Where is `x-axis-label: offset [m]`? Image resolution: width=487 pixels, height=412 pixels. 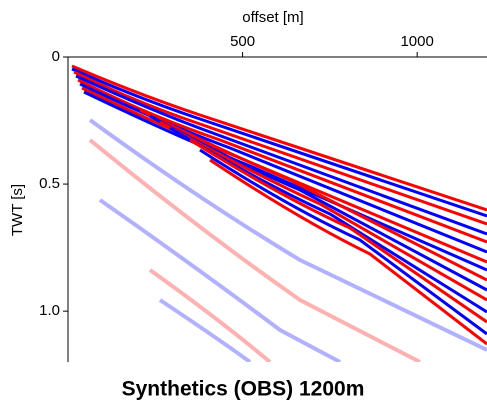
x-axis-label: offset [m] is located at coordinates (272, 17).